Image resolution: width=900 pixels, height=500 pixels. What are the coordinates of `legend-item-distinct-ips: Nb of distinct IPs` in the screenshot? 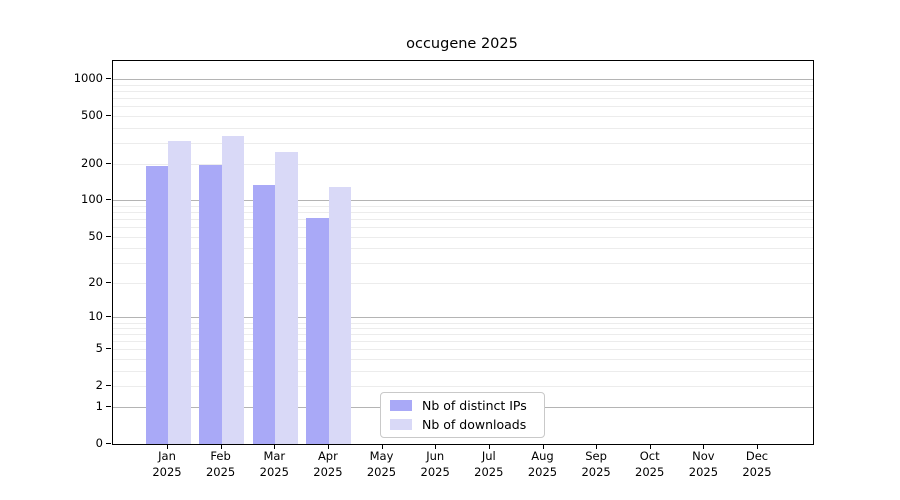 It's located at (462, 405).